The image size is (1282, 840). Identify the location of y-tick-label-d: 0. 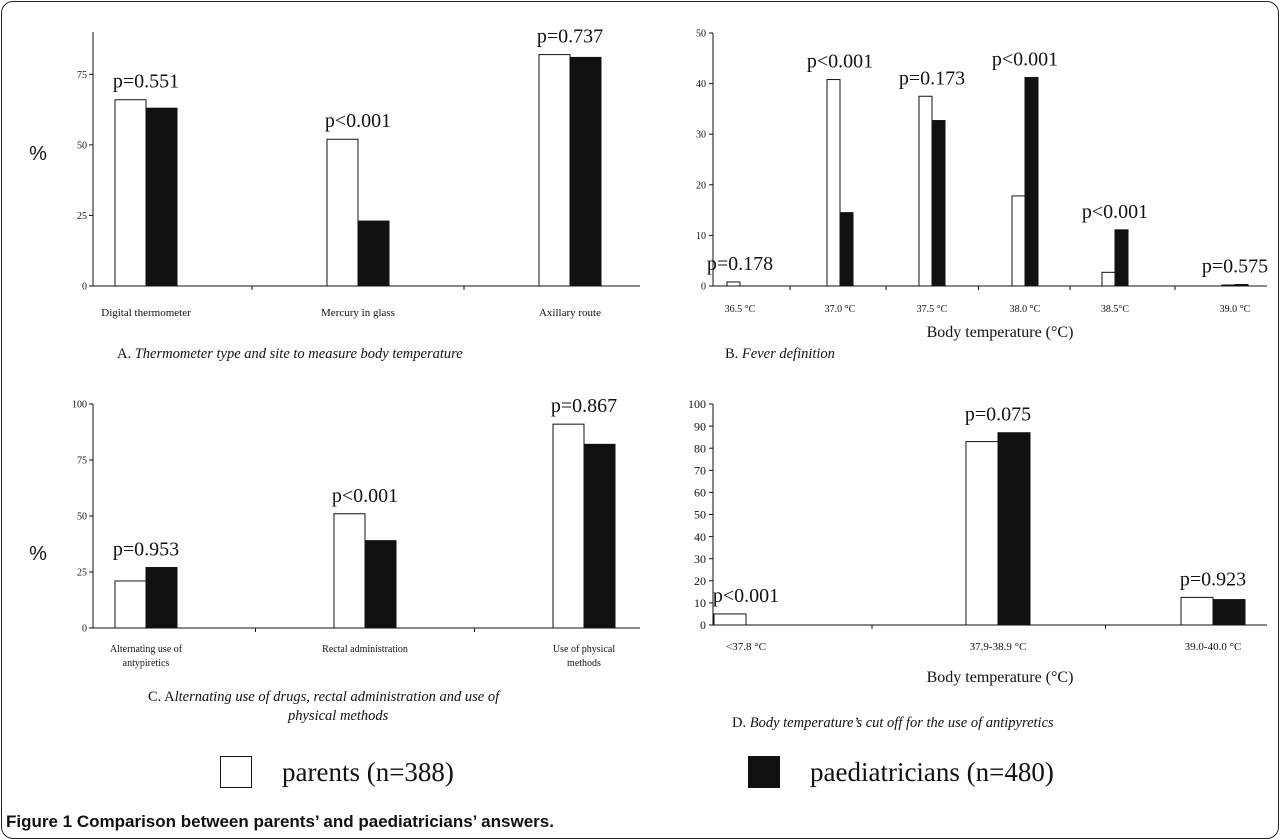
(703, 625).